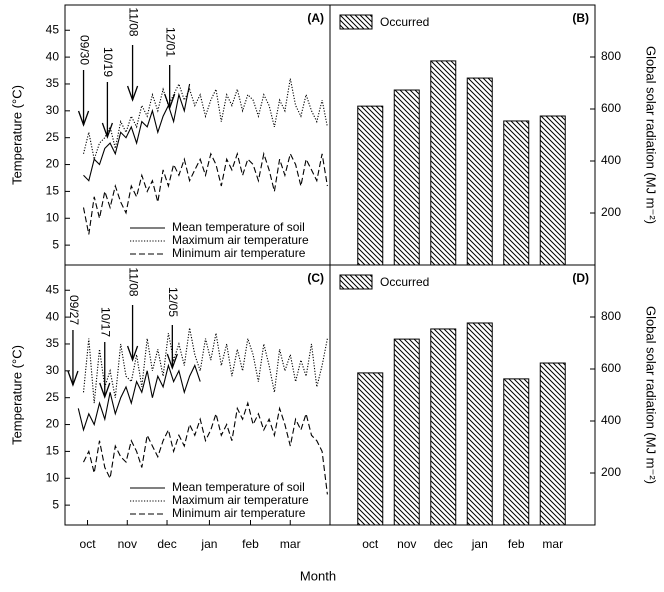 The height and width of the screenshot is (592, 664). What do you see at coordinates (84, 50) in the screenshot?
I see `annotation: 09/30` at bounding box center [84, 50].